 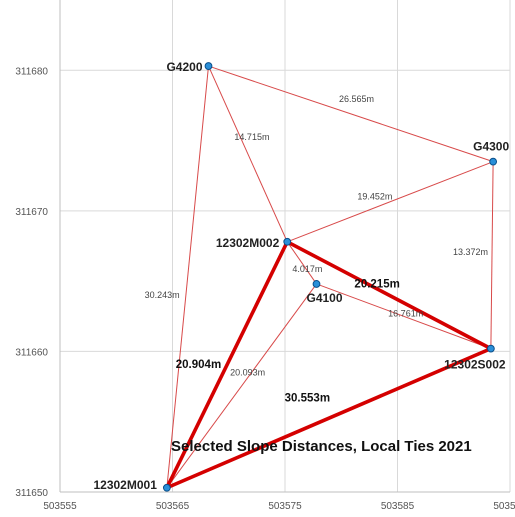 What do you see at coordinates (405, 313) in the screenshot?
I see `distance-label: 16.761m` at bounding box center [405, 313].